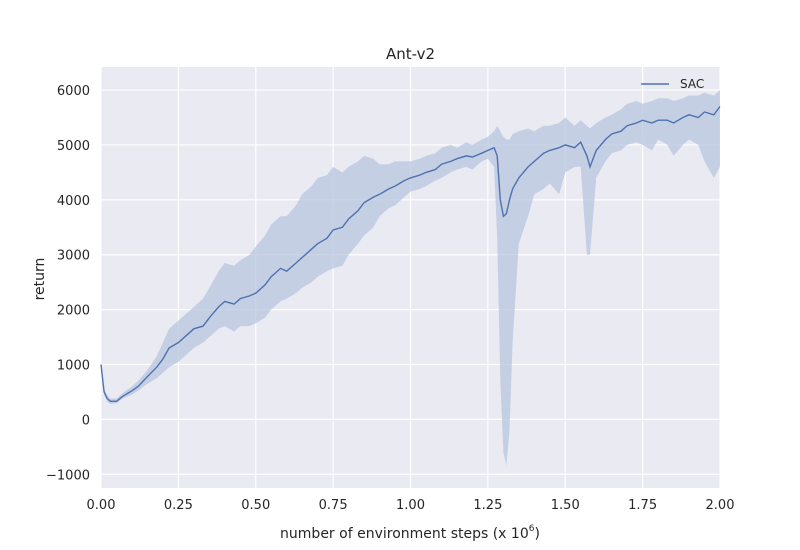 The image size is (800, 550). What do you see at coordinates (68, 475) in the screenshot?
I see `y-tick-label: −1000` at bounding box center [68, 475].